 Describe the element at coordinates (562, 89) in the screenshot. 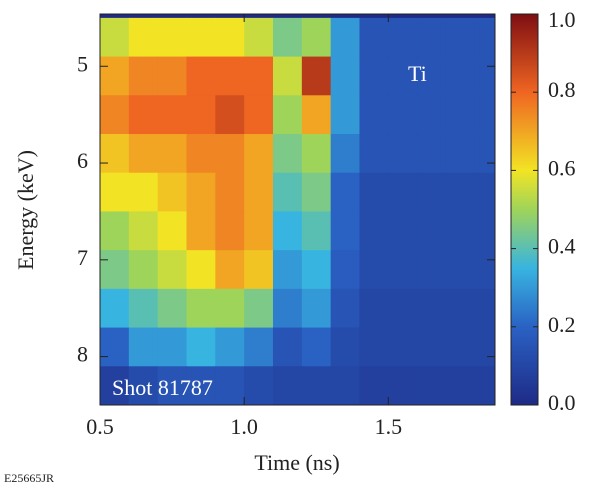

I see `colorbar-tick-label: 0.8` at that location.